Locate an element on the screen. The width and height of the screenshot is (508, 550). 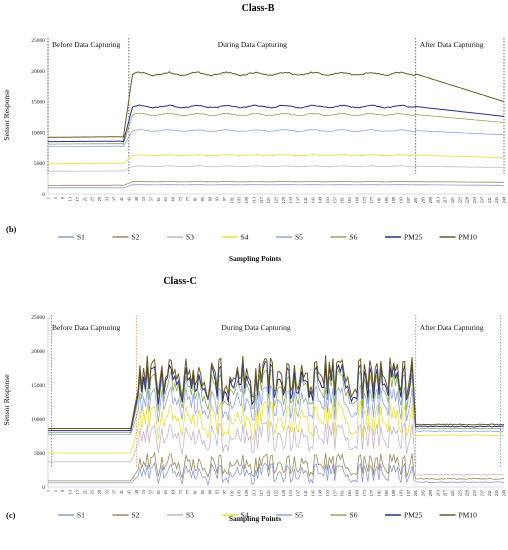
chart-b-x-tick-label: 65 is located at coordinates (165, 199).